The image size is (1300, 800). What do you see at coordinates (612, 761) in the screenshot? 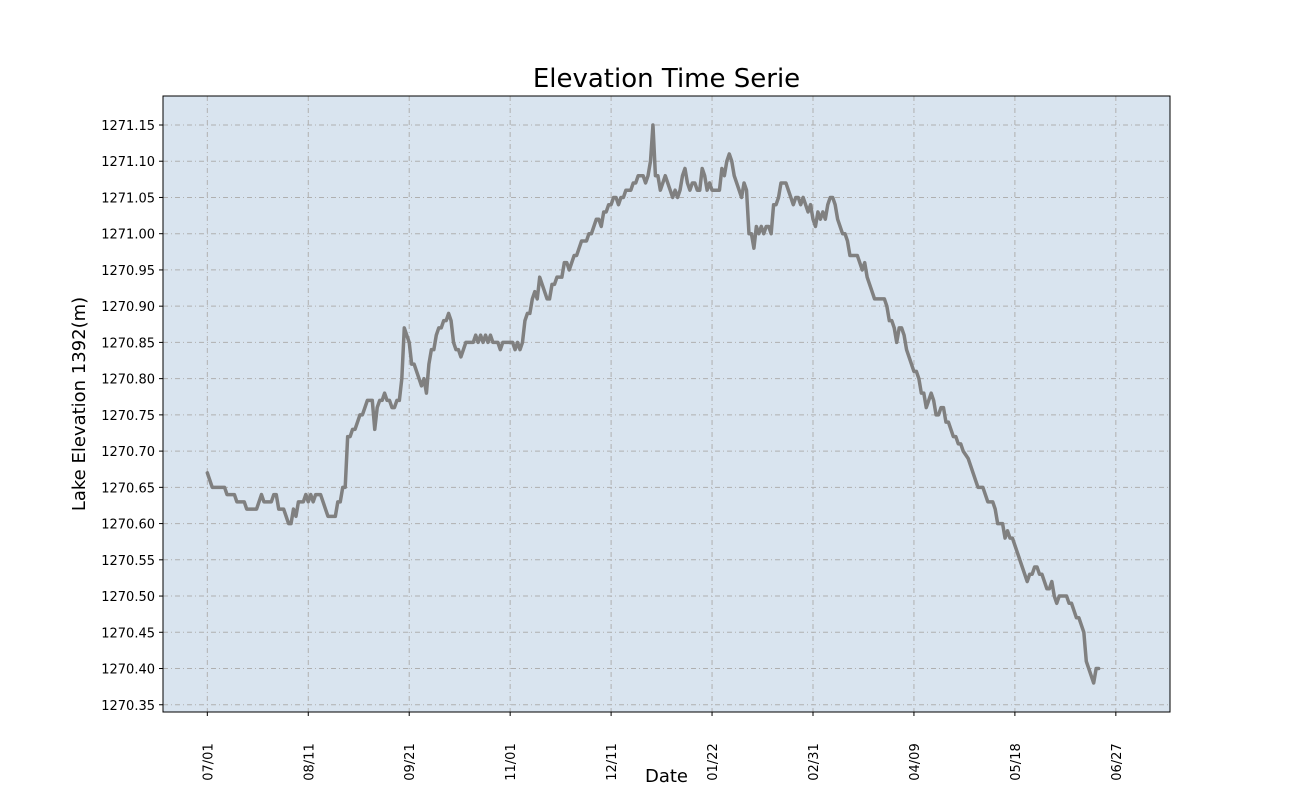
I see `x-tick-label: 12/11` at bounding box center [612, 761].